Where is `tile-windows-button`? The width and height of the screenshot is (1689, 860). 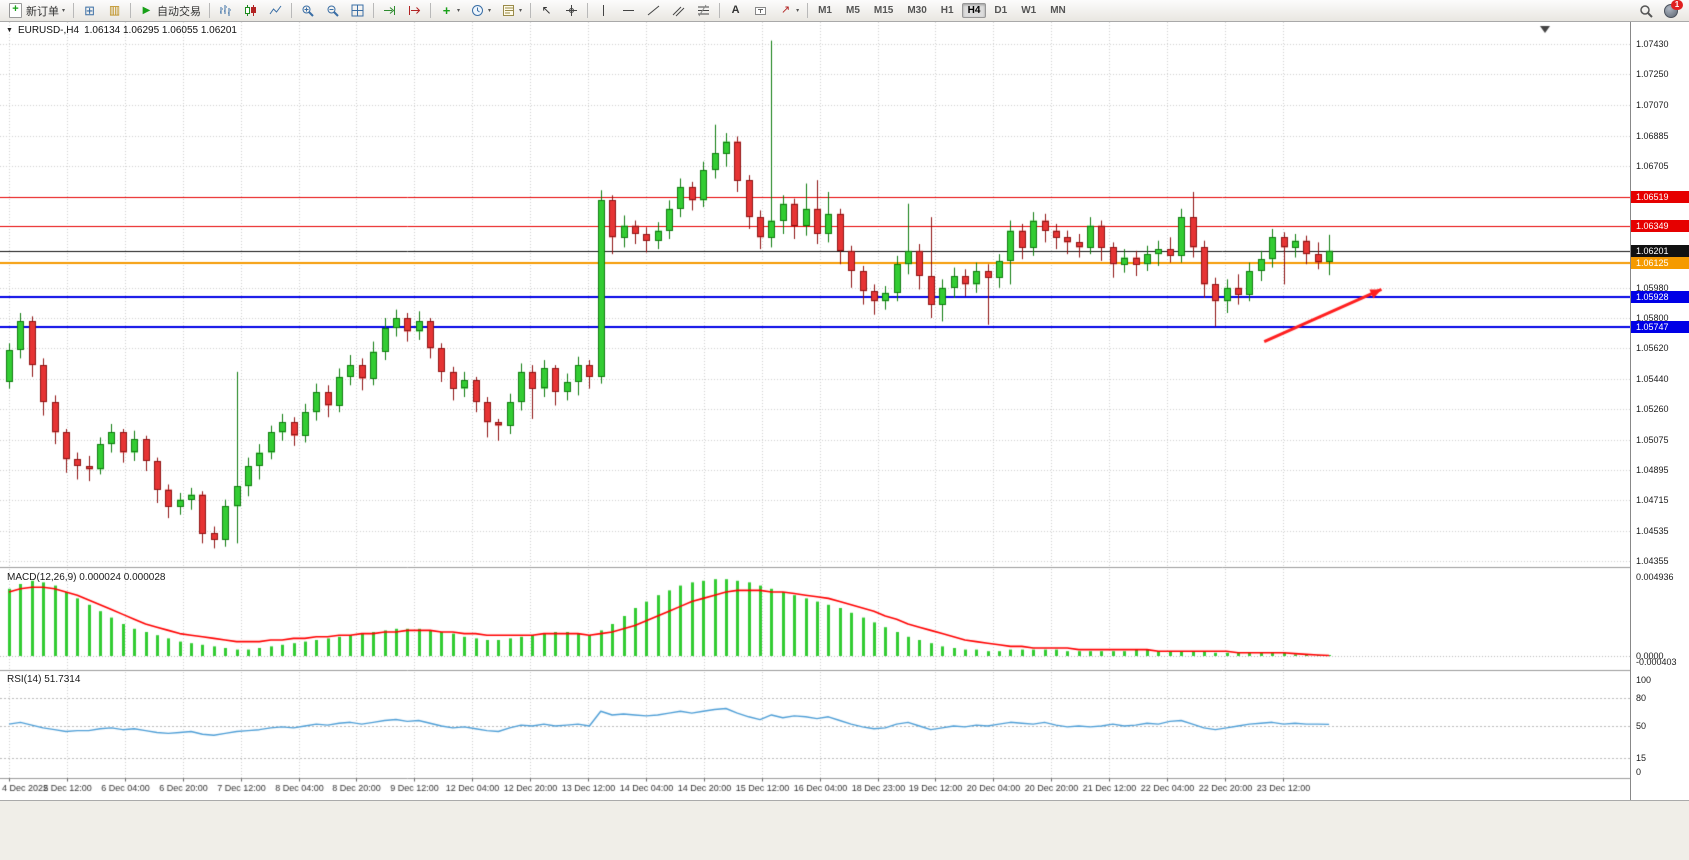
tile-windows-button is located at coordinates (357, 11).